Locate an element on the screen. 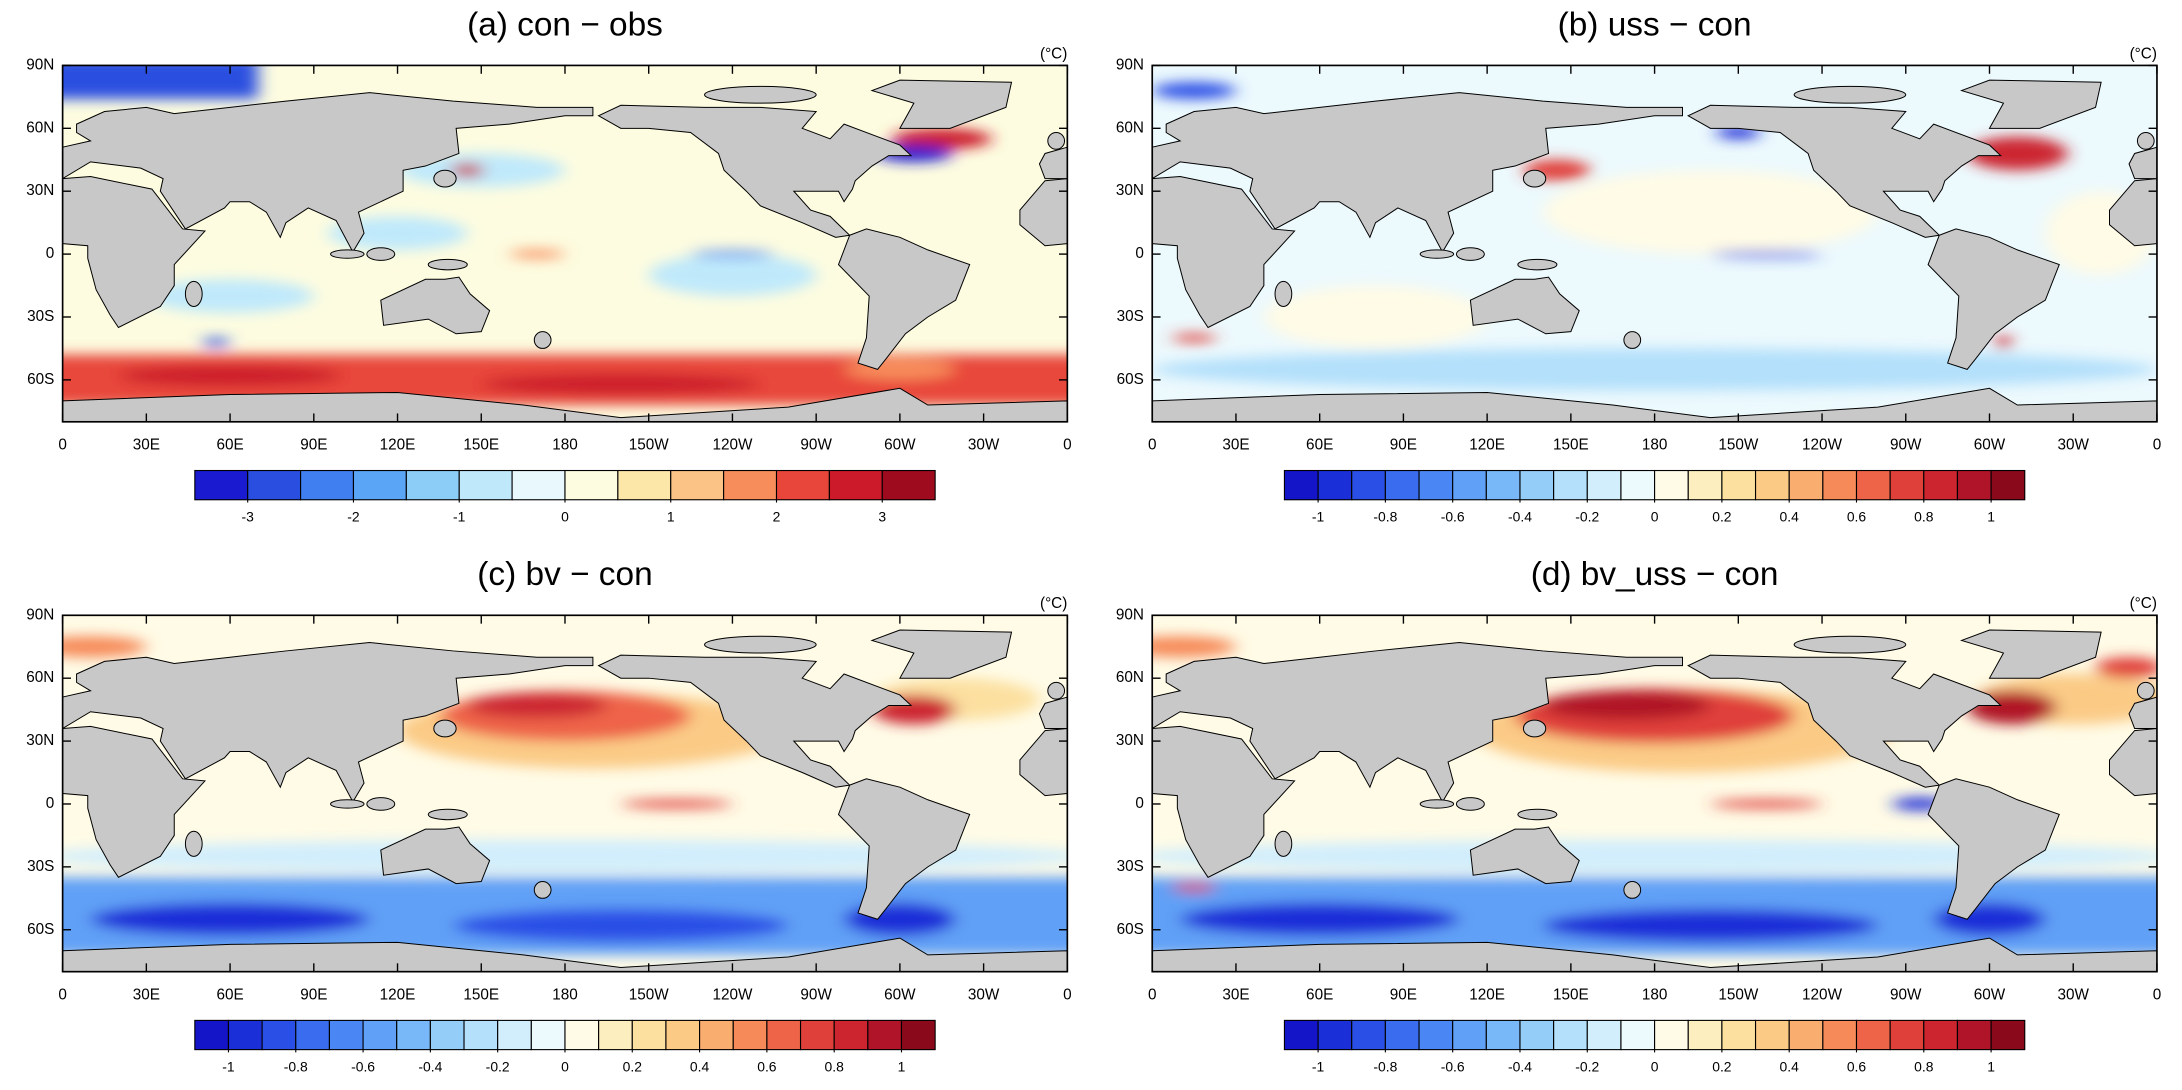 Image resolution: width=2182 pixels, height=1090 pixels. panel-title: (b) uss − con is located at coordinates (1655, 24).